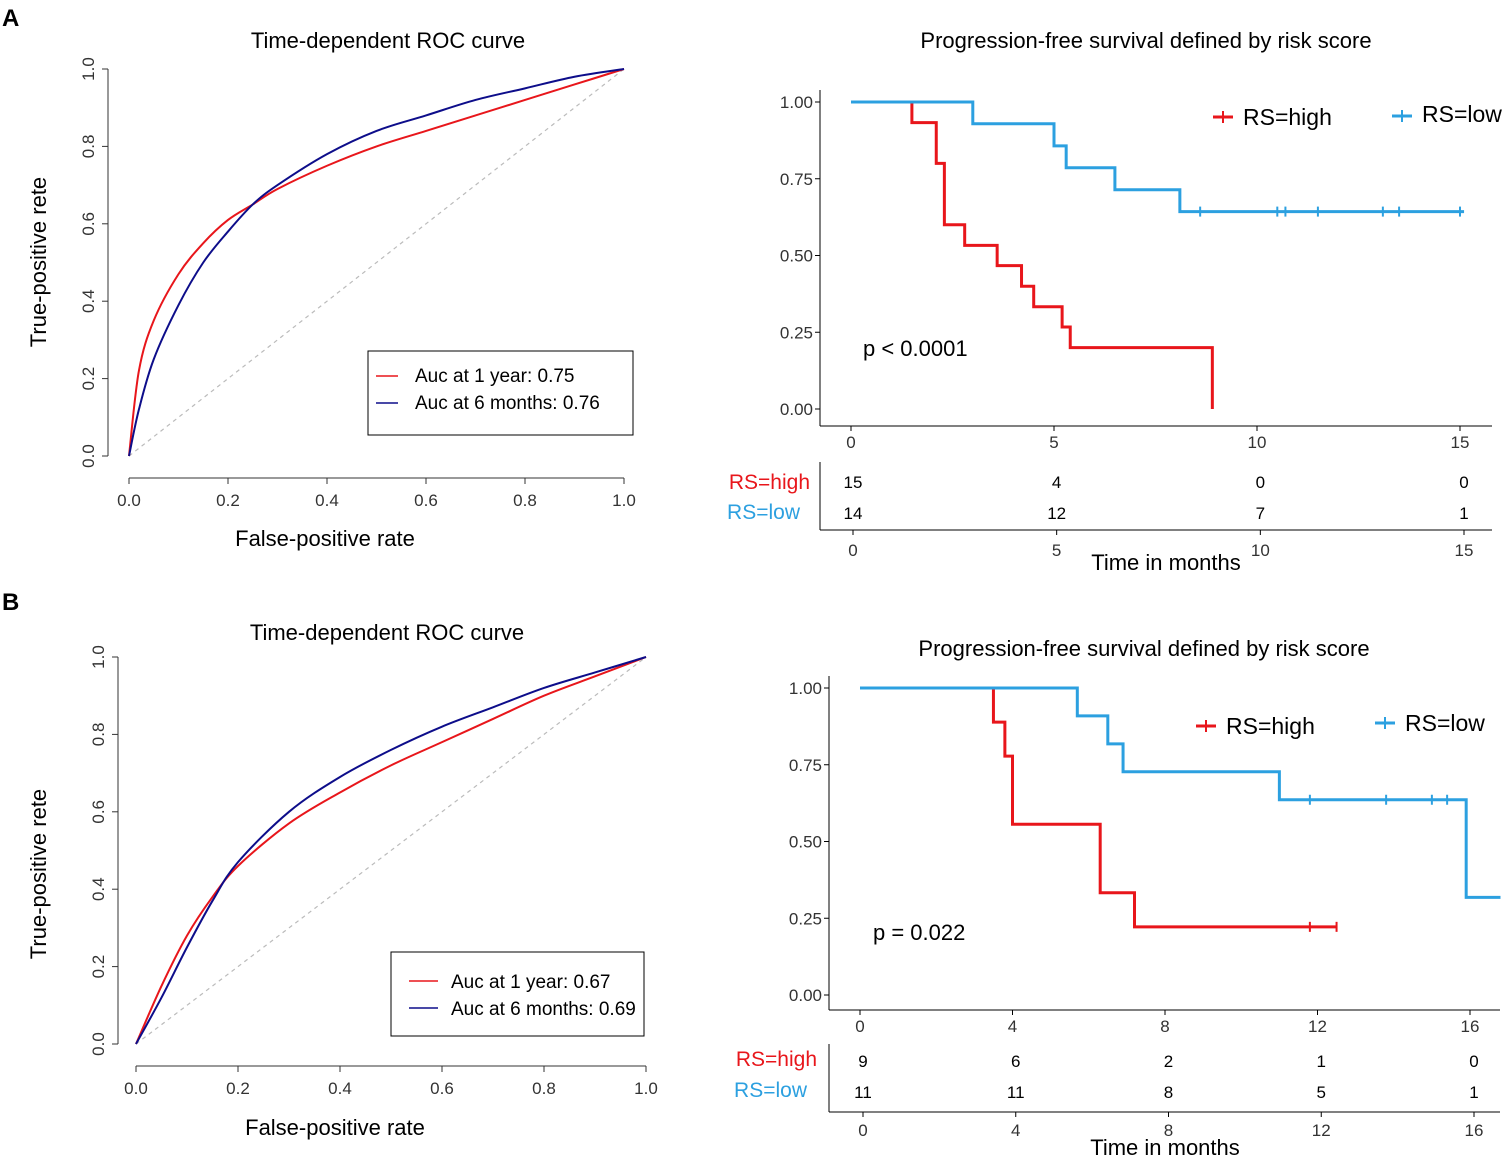  I want to click on km-a-risk-value-high: 15, so click(853, 482).